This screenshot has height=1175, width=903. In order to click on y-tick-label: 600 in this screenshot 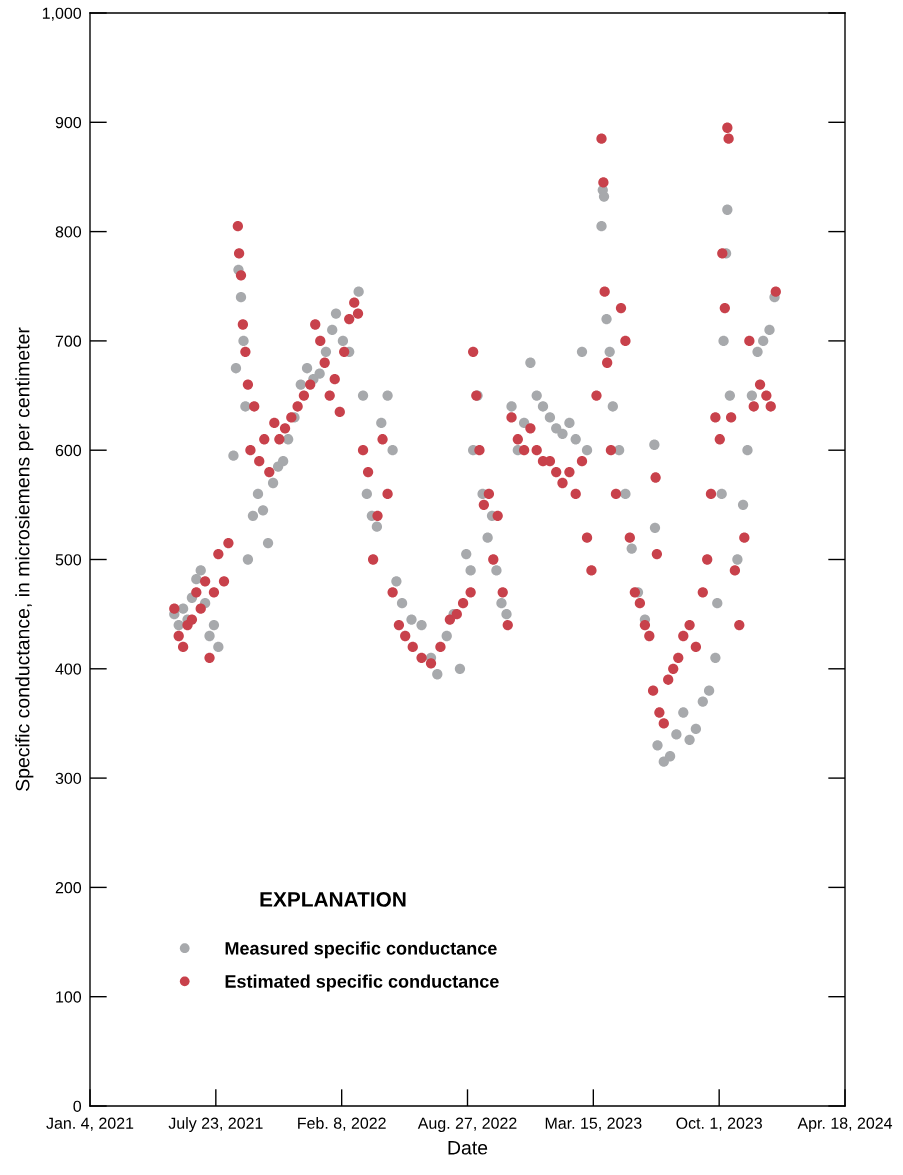, I will do `click(68, 450)`.